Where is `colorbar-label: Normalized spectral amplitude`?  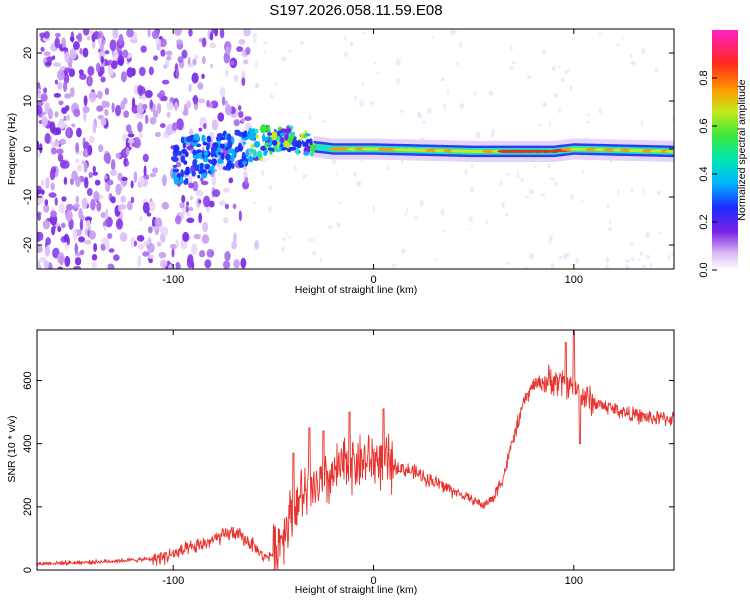 colorbar-label: Normalized spectral amplitude is located at coordinates (742, 149).